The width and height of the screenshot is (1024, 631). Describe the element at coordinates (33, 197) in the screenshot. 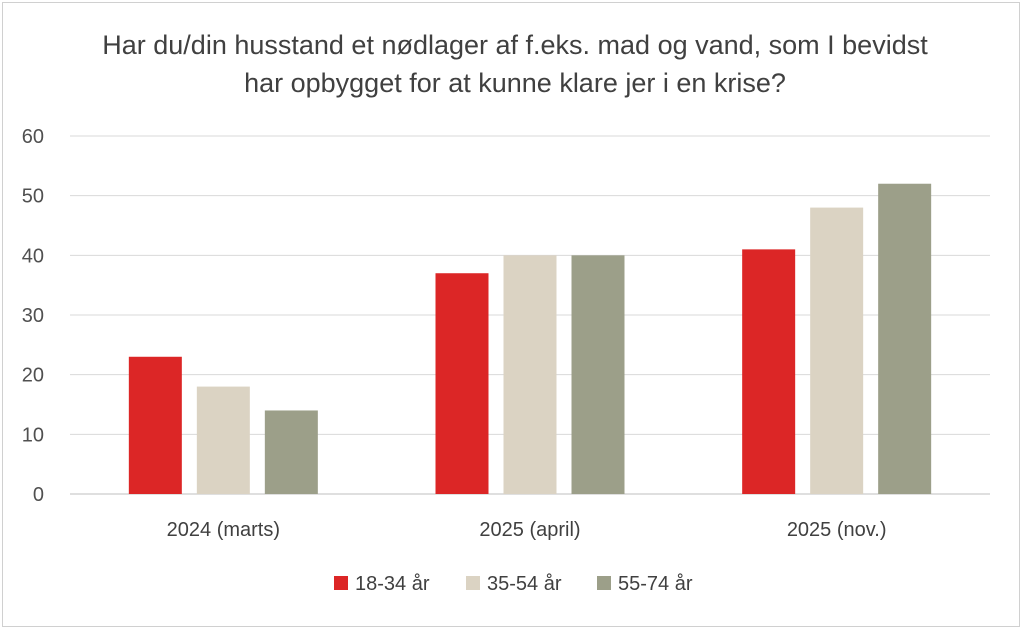

I see `y-tick-label: 50` at that location.